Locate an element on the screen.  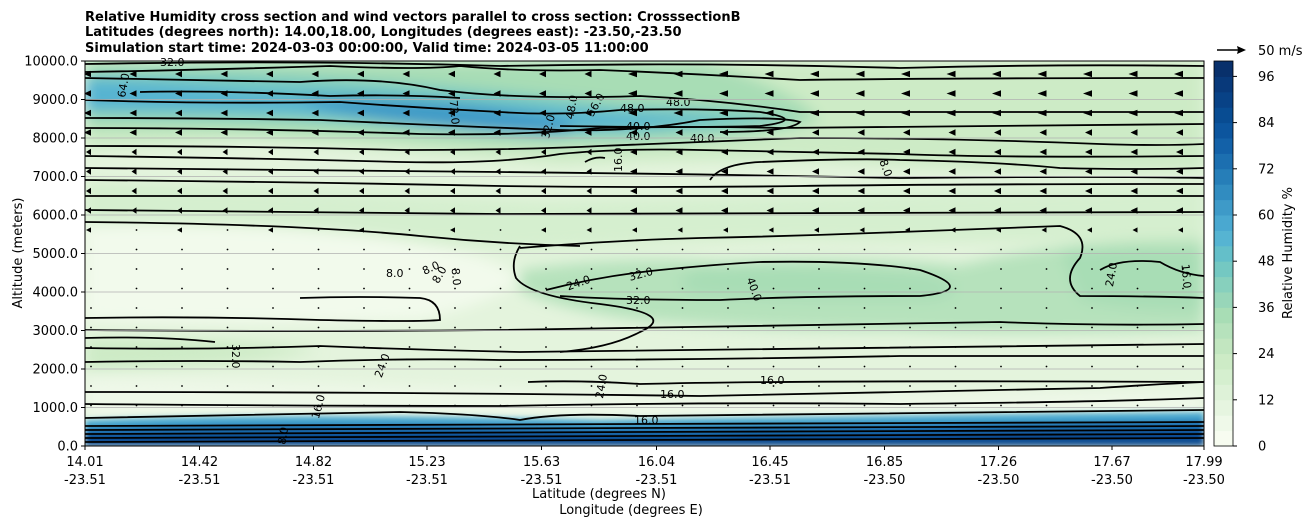
contour-label: 48.0 is located at coordinates (632, 108).